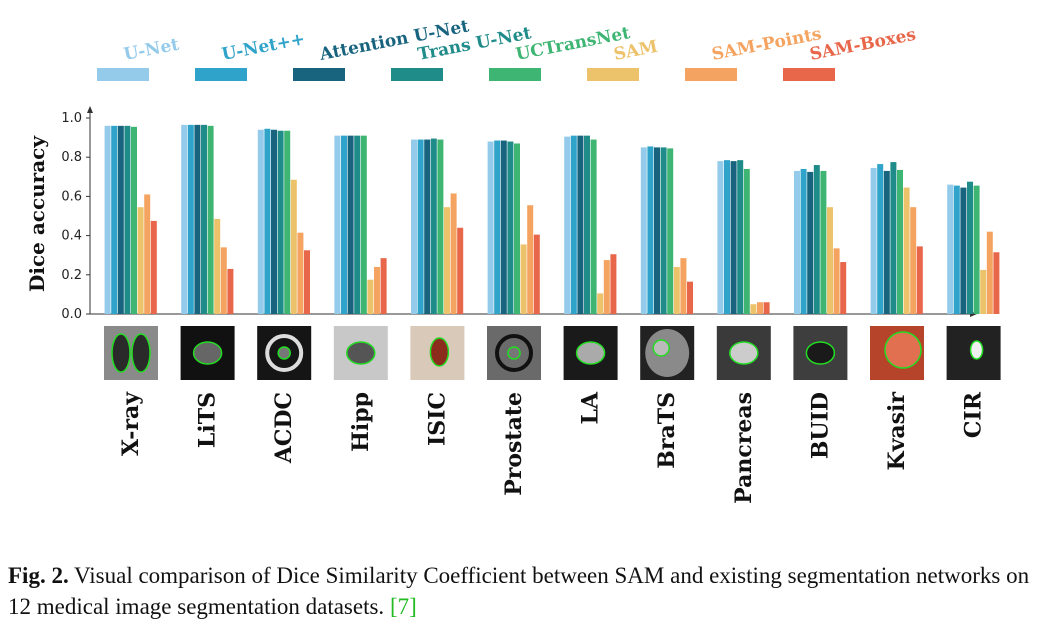  Describe the element at coordinates (90, 109) in the screenshot. I see `y-axis-arrow` at that location.